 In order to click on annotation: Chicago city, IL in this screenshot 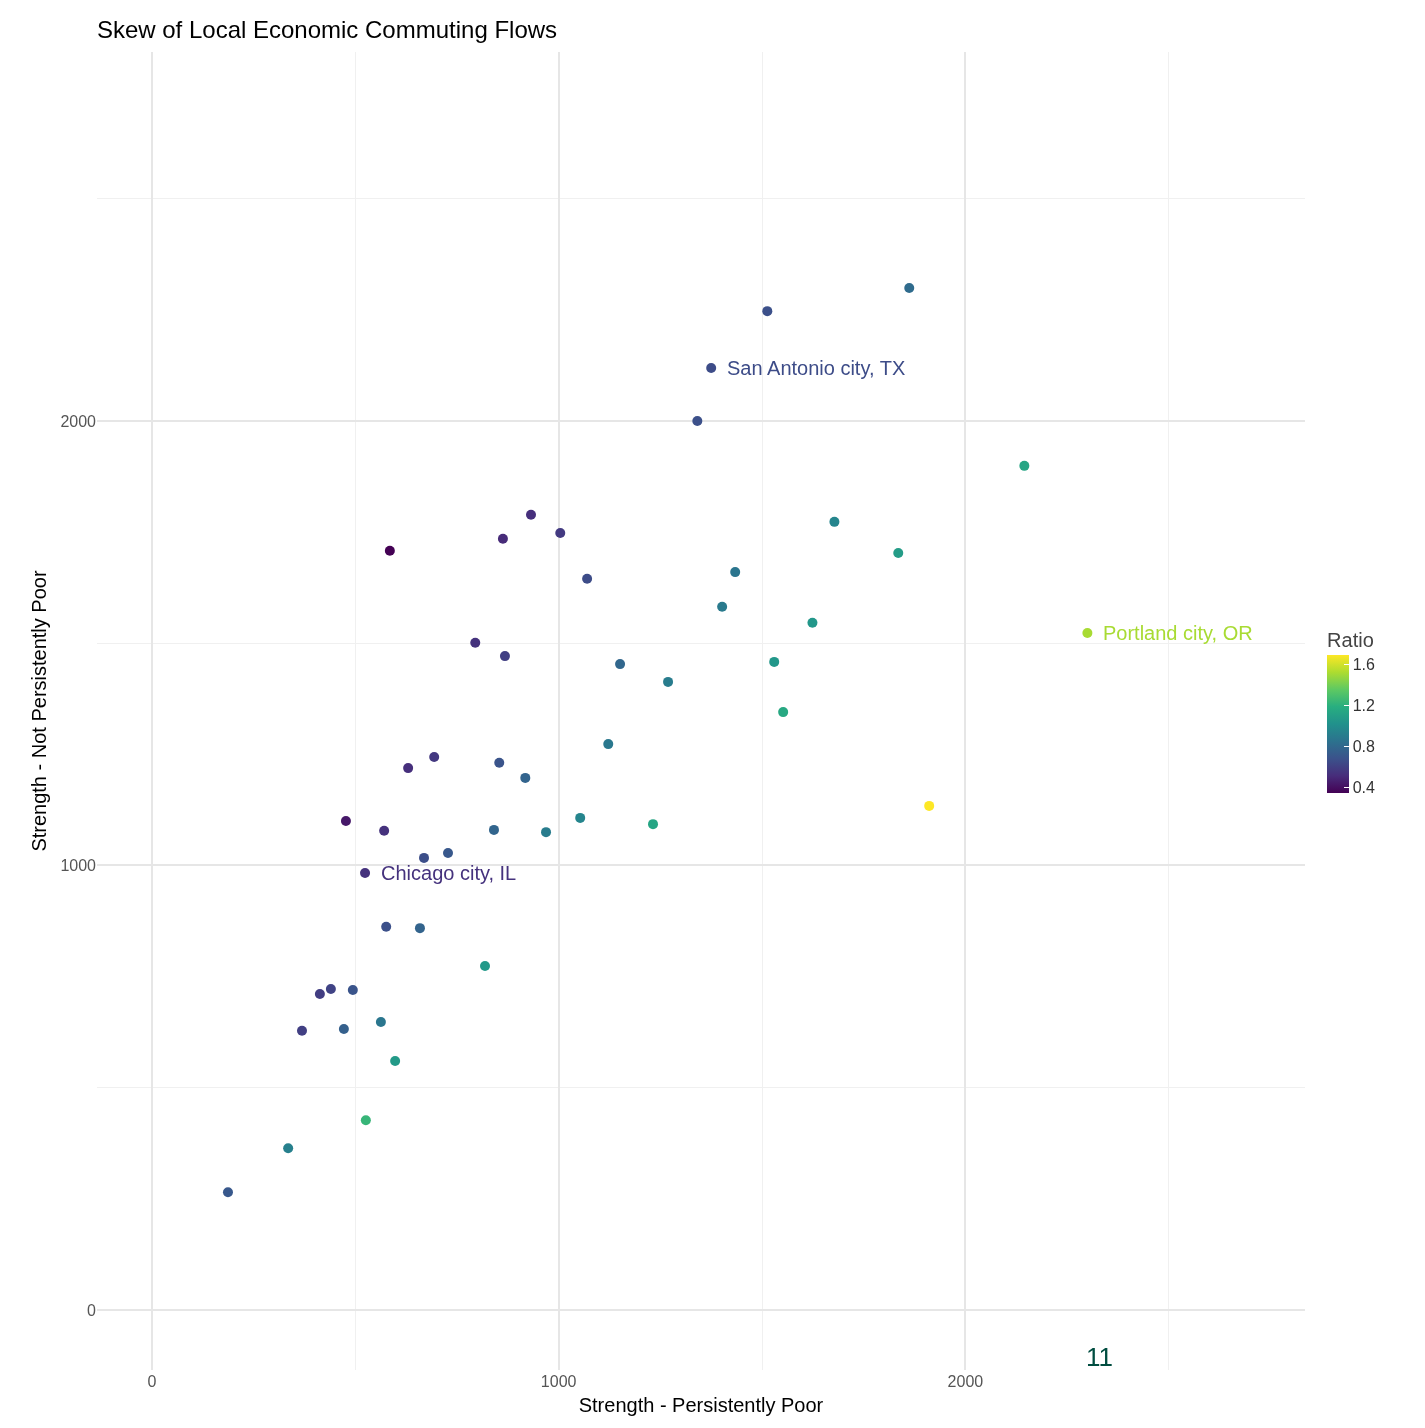, I will do `click(449, 873)`.